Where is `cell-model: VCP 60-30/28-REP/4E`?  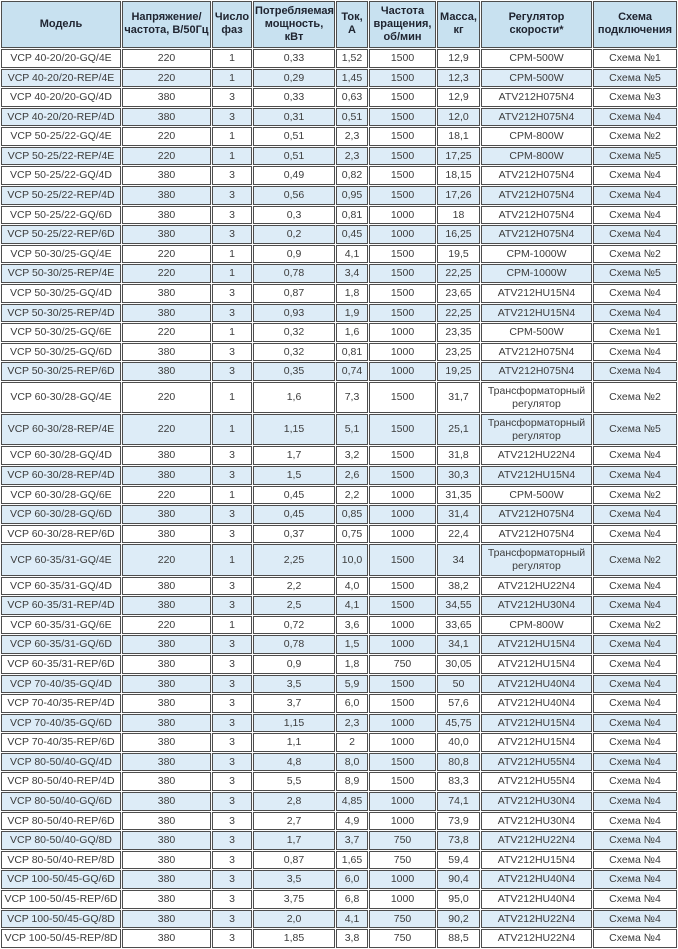
cell-model: VCP 60-30/28-REP/4E is located at coordinates (61, 430).